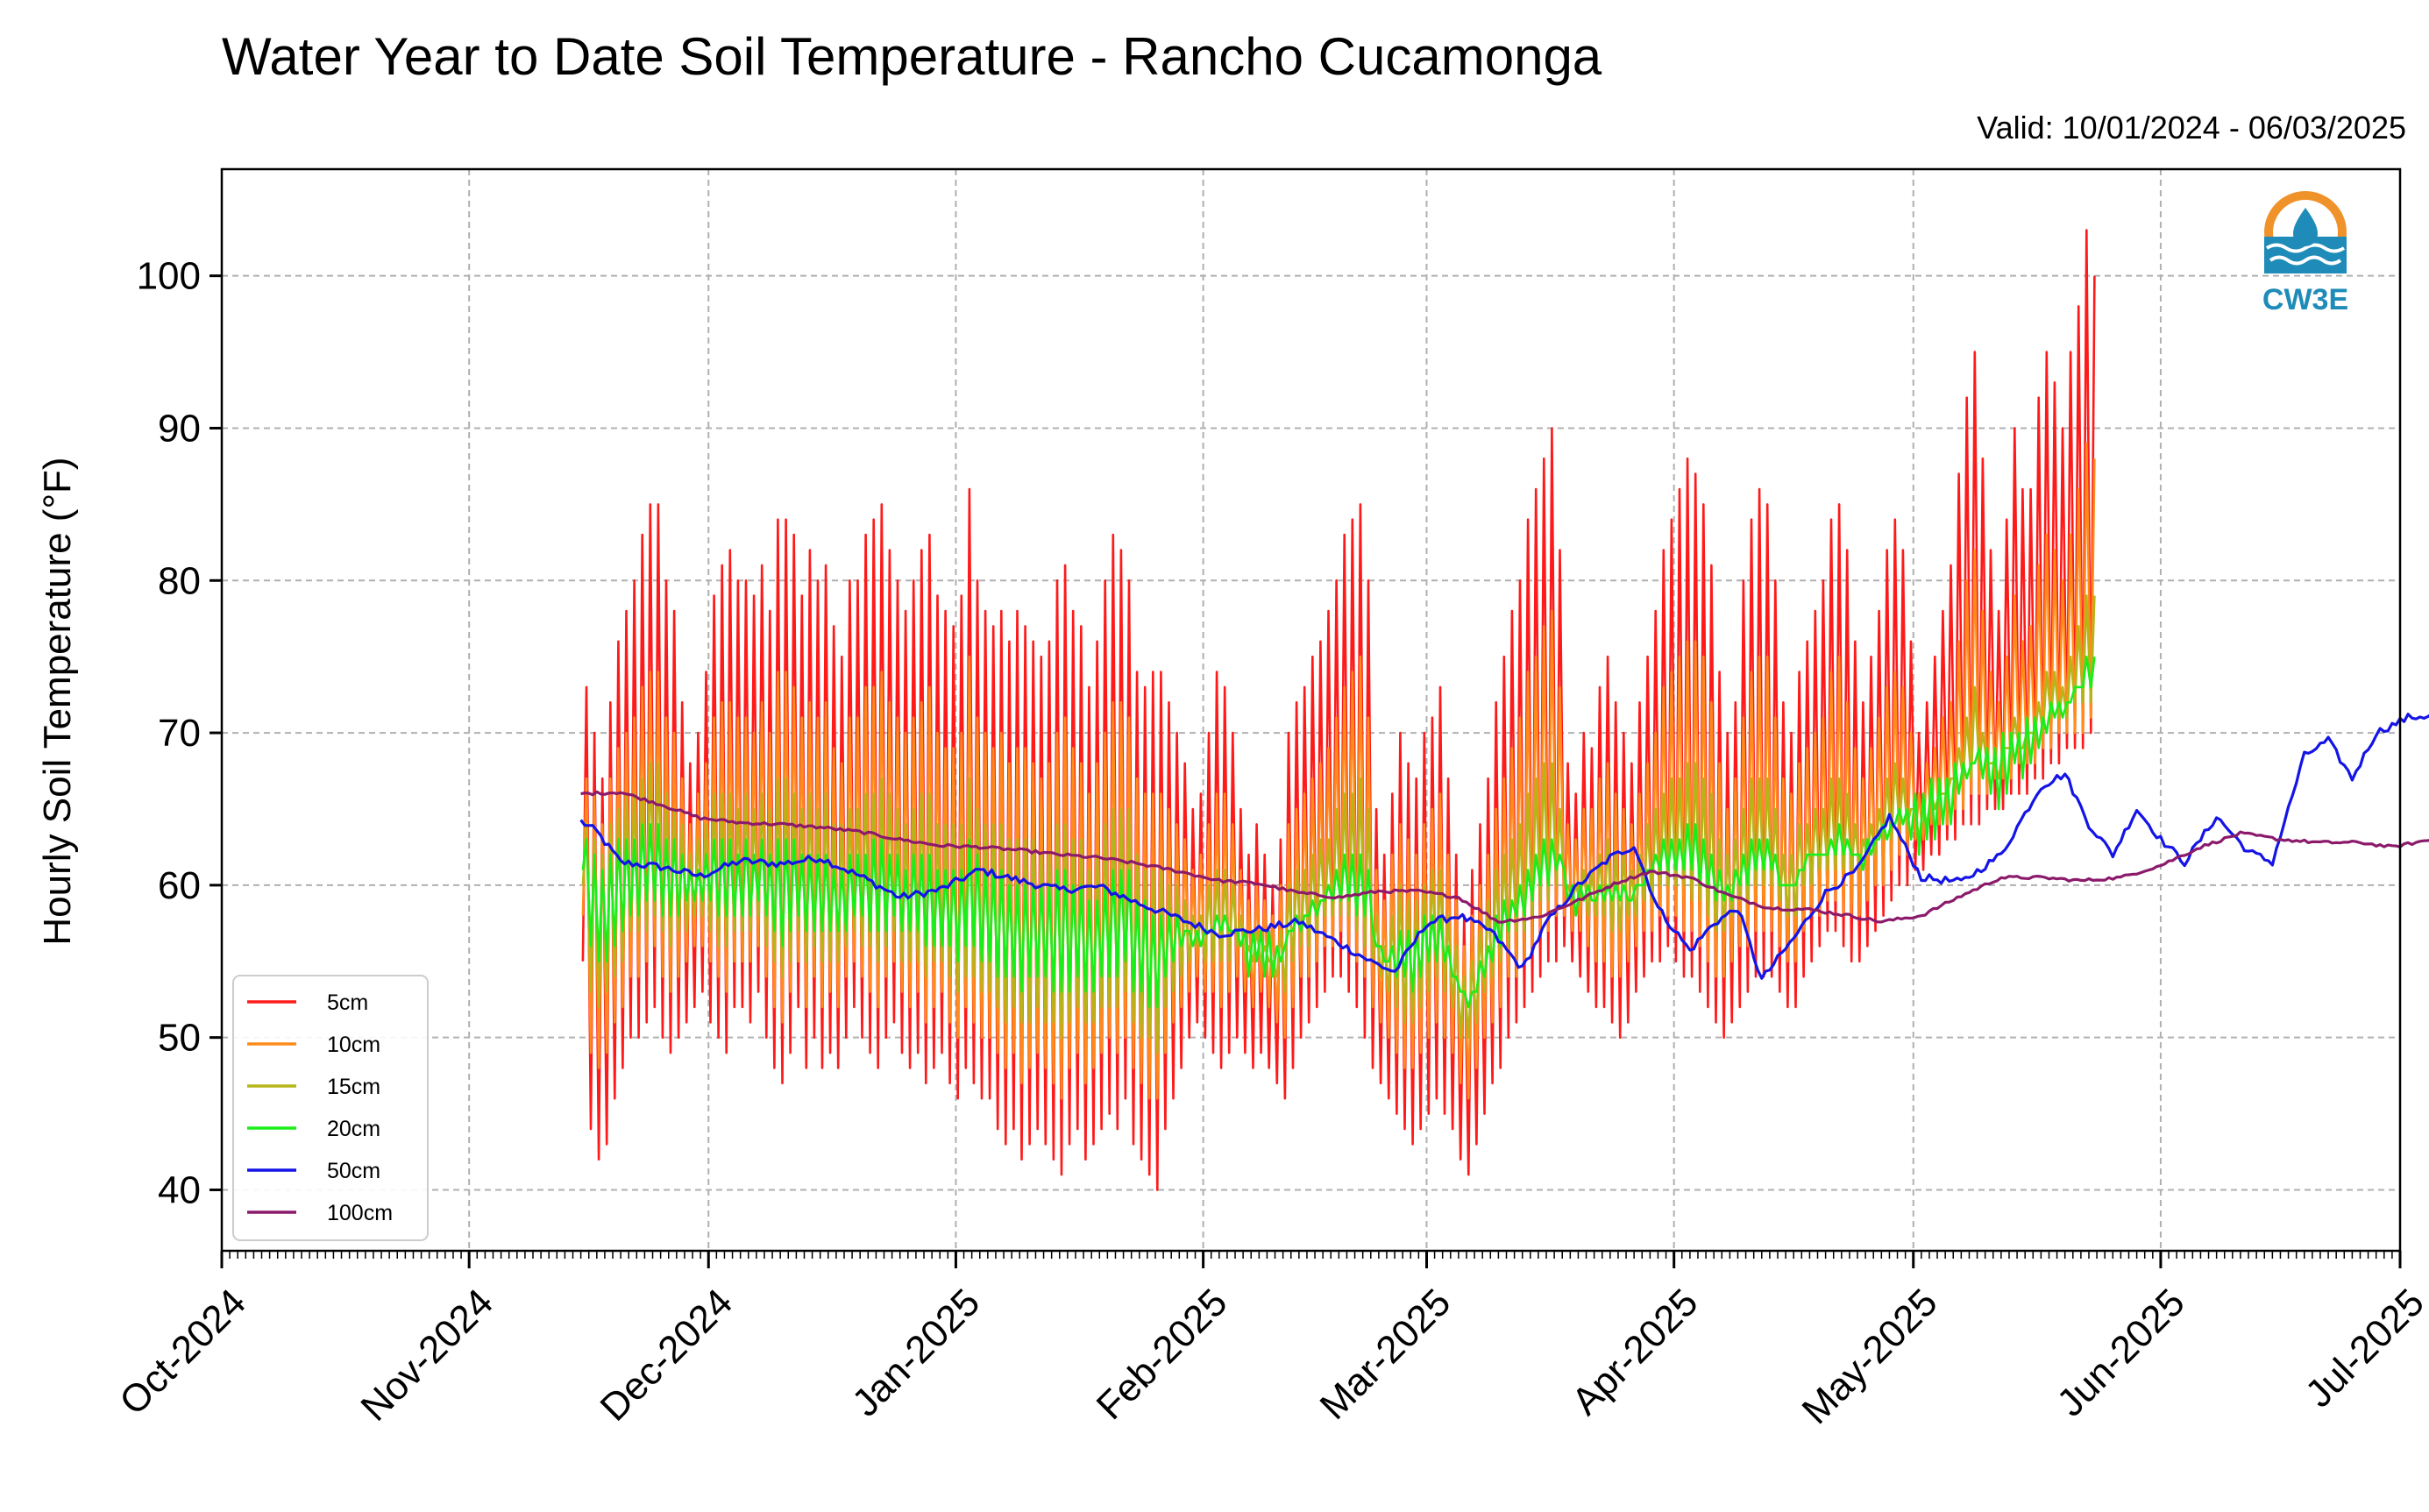  I want to click on x-tick-label: Apr-2025, so click(1636, 1352).